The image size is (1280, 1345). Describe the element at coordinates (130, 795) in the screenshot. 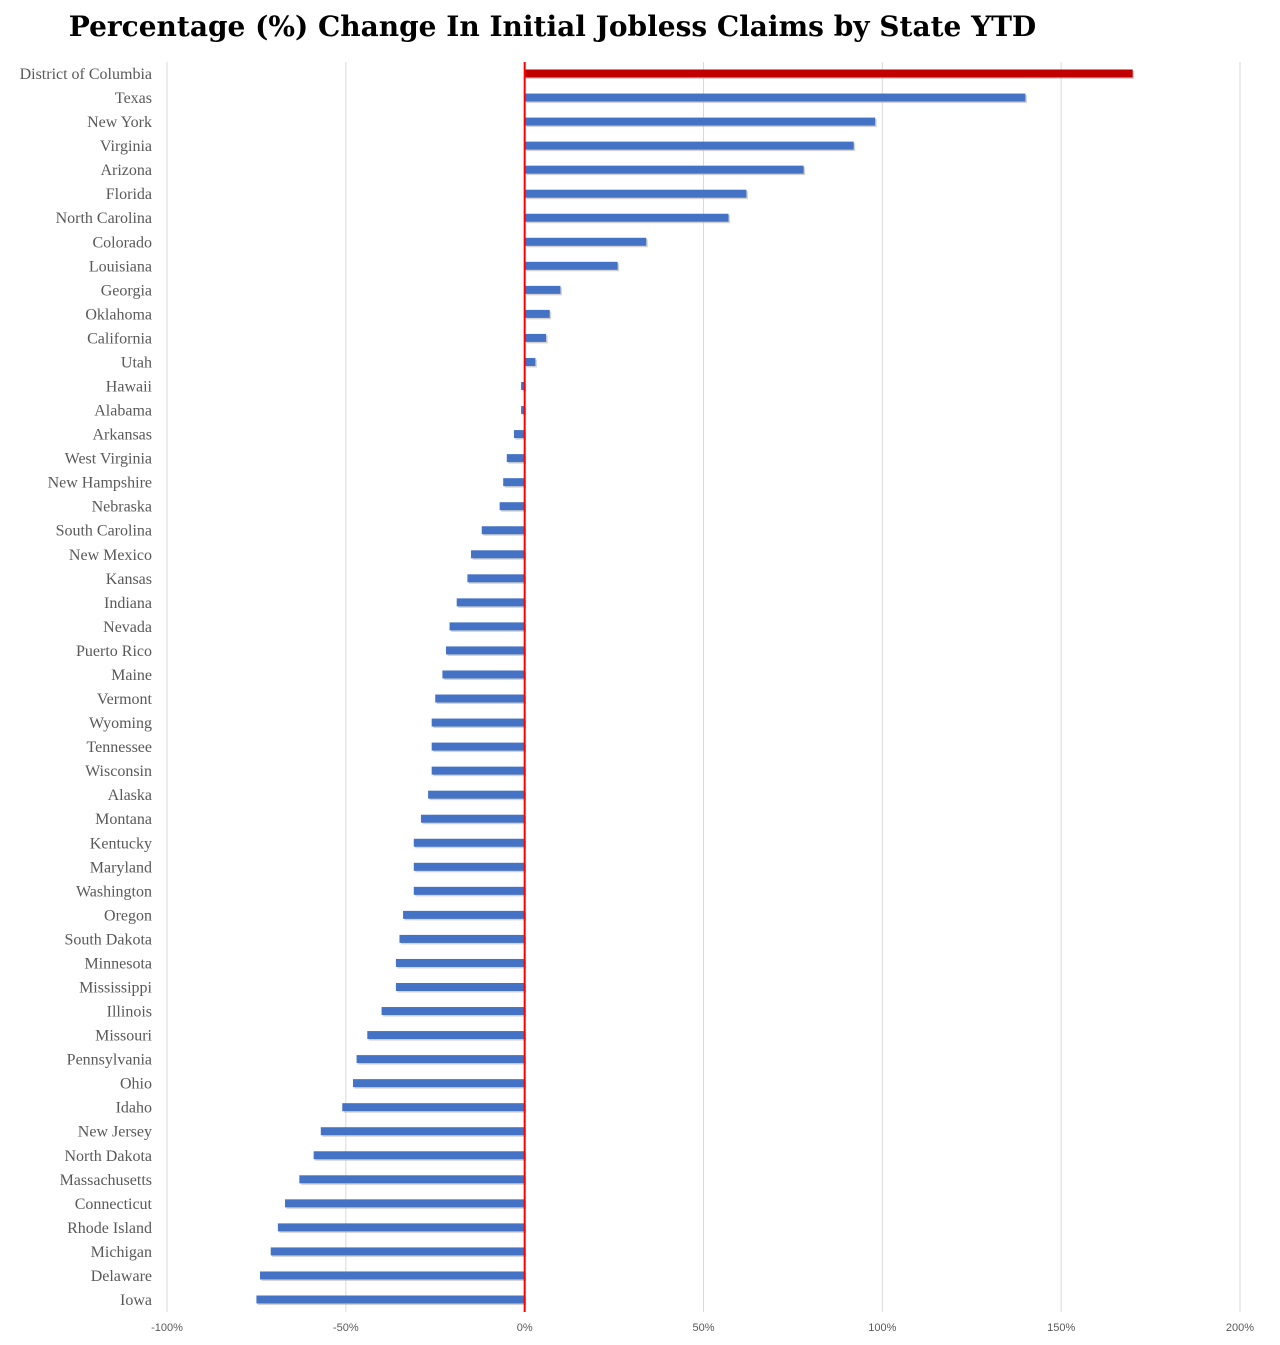

I see `category-label: Alaska` at that location.